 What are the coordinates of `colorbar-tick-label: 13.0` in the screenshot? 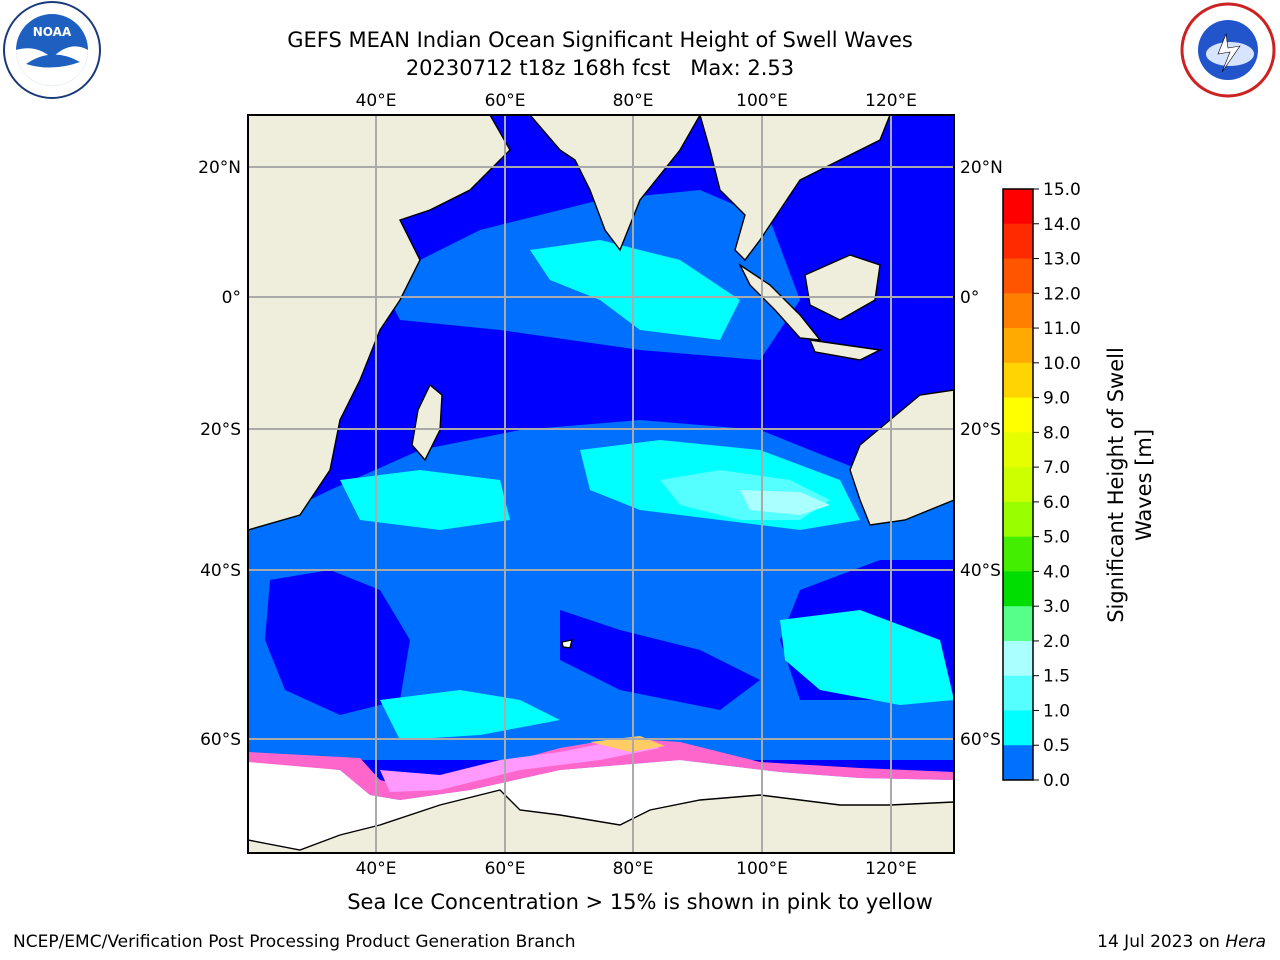 It's located at (1062, 260).